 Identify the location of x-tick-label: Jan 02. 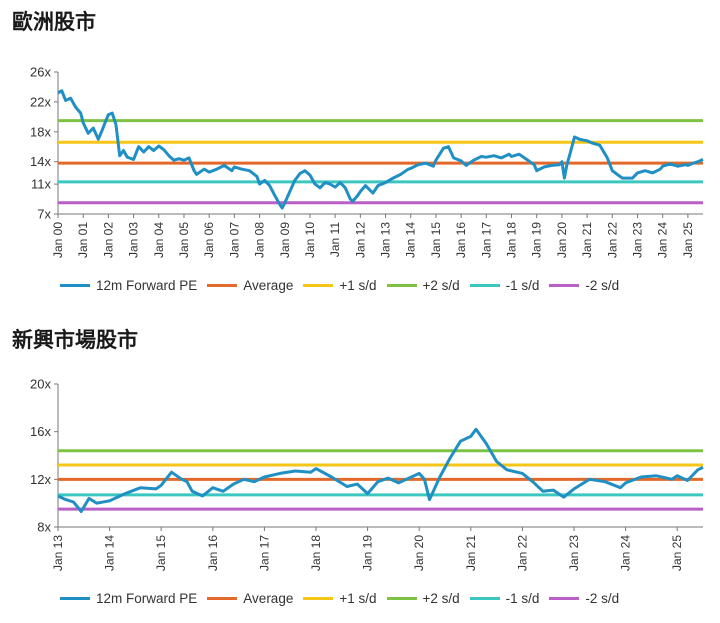
(108, 240).